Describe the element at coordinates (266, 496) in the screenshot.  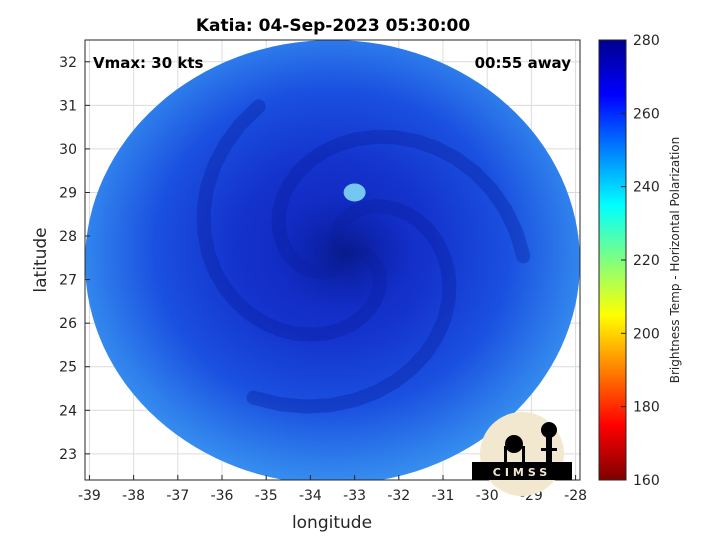
I see `x-tick-label: -35` at that location.